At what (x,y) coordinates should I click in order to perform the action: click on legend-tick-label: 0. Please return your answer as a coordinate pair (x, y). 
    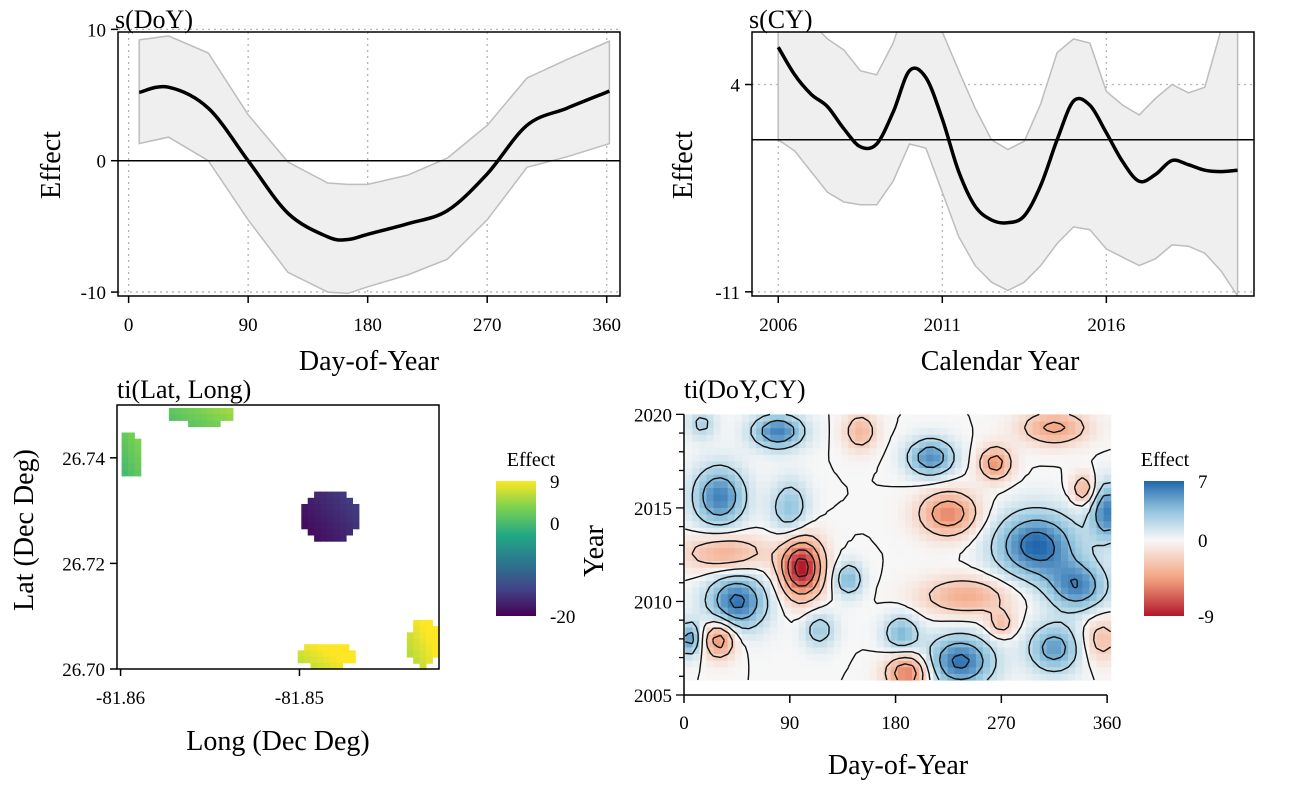
    Looking at the image, I should click on (1203, 541).